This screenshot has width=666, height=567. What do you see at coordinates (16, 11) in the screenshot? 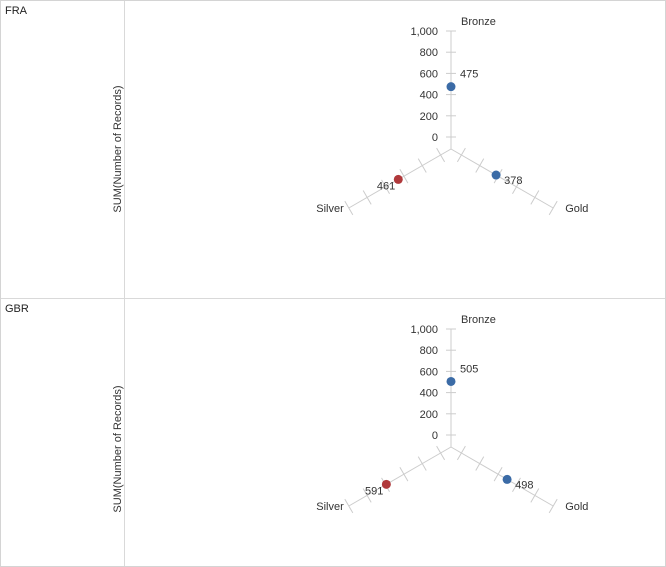
I see `row-label-fra: FRA` at bounding box center [16, 11].